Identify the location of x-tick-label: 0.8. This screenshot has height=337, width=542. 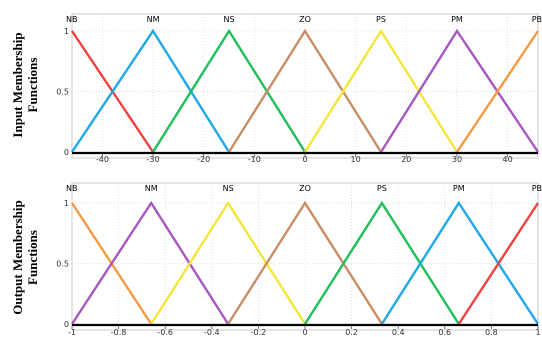
(491, 332).